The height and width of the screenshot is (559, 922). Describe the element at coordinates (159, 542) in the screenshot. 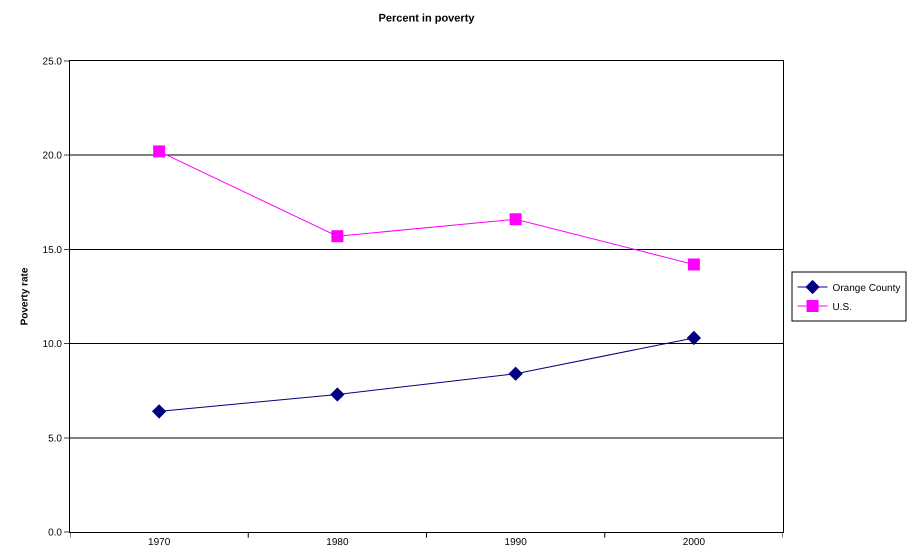

I see `x-tick-label: 1970` at that location.